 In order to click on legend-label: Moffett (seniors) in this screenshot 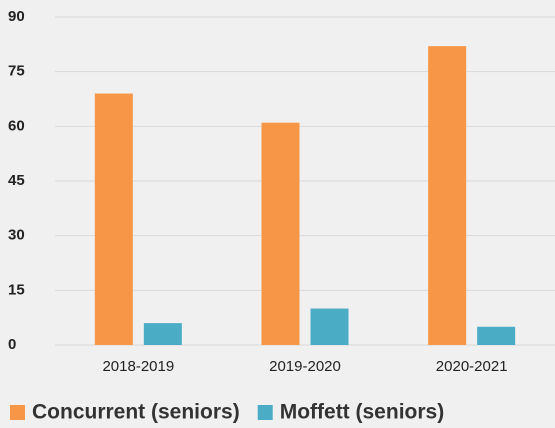, I will do `click(362, 412)`.